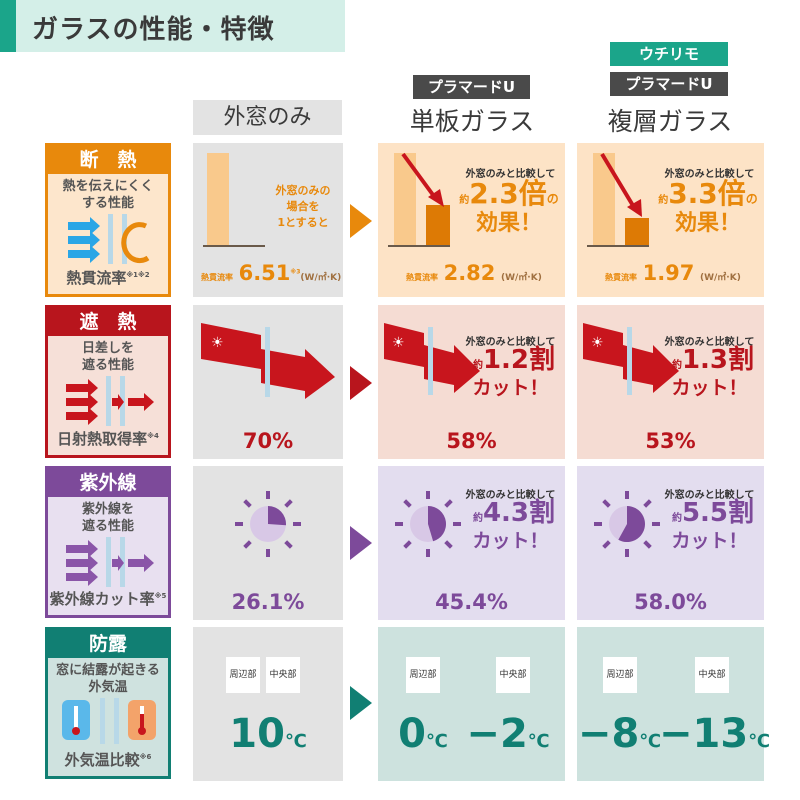 This screenshot has width=800, height=800. I want to click on column-double: 複層ガラス, so click(670, 121).